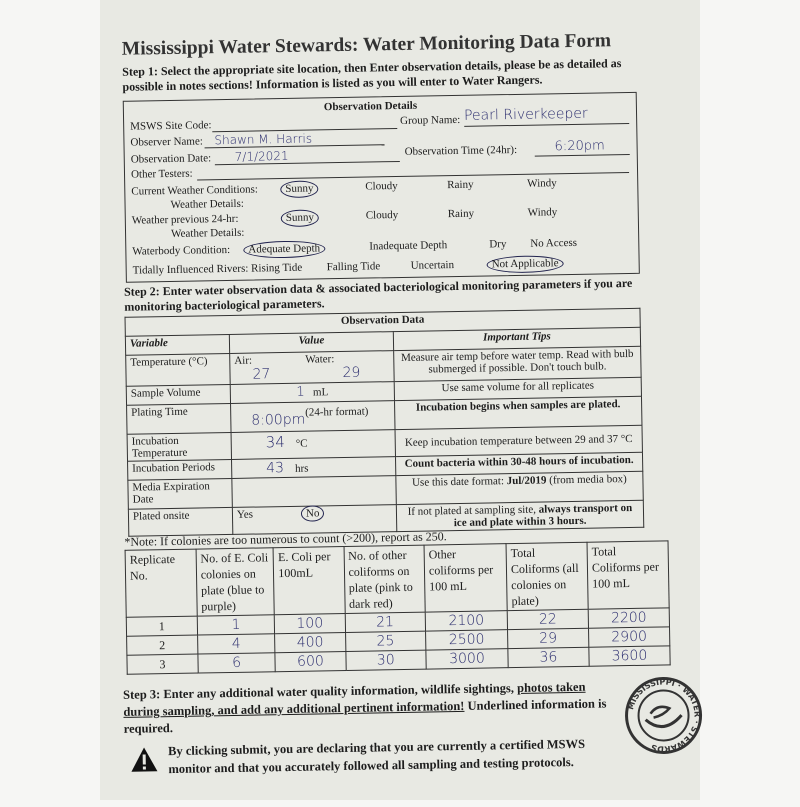 The width and height of the screenshot is (800, 807). Describe the element at coordinates (171, 126) in the screenshot. I see `site-code-label: MSWS Site Code:` at that location.